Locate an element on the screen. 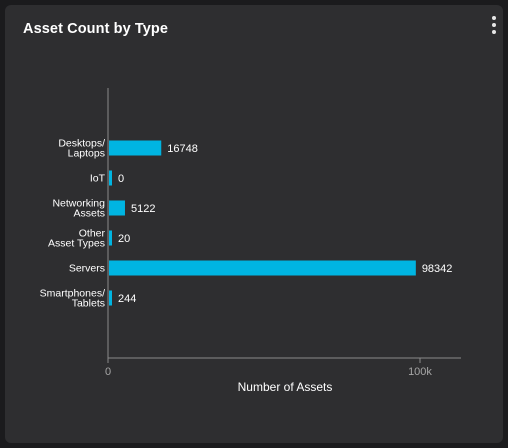  category-label: Smartphones/ is located at coordinates (72, 294).